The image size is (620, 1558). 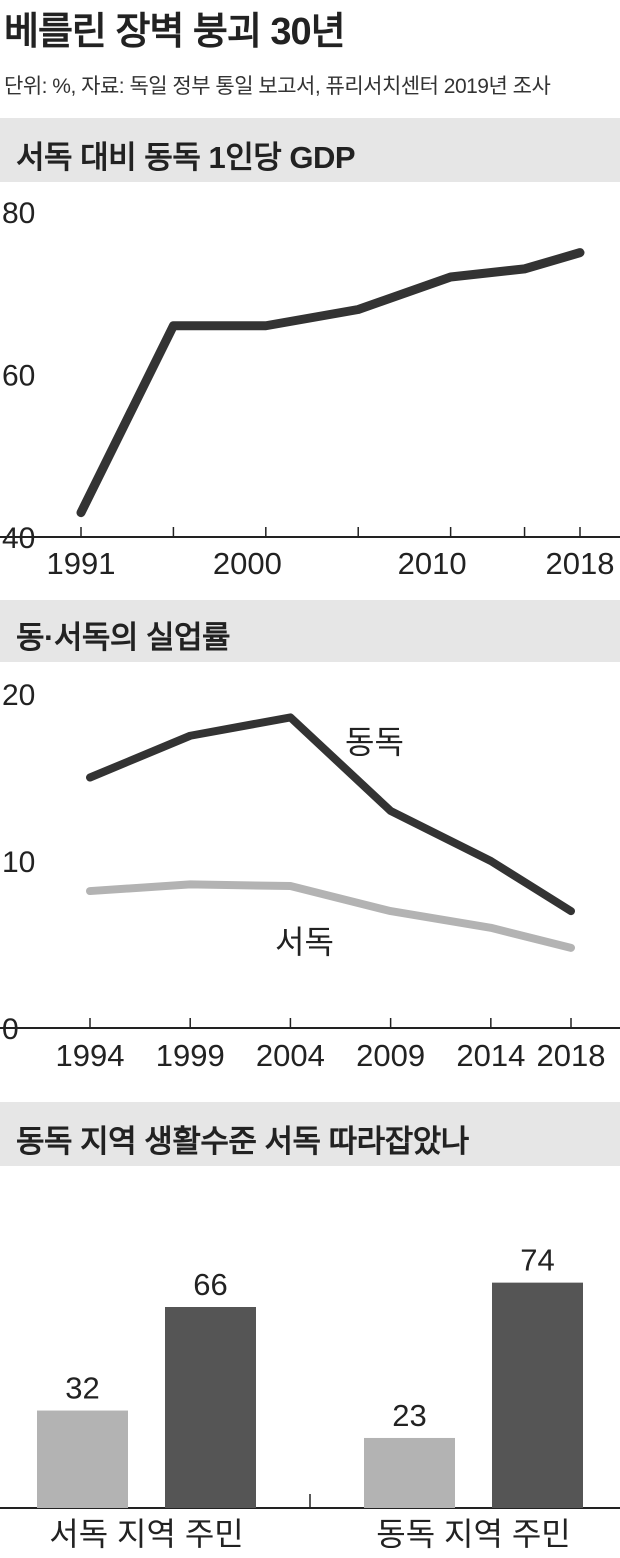 I want to click on y-tick-label: 20, so click(x=18, y=695).